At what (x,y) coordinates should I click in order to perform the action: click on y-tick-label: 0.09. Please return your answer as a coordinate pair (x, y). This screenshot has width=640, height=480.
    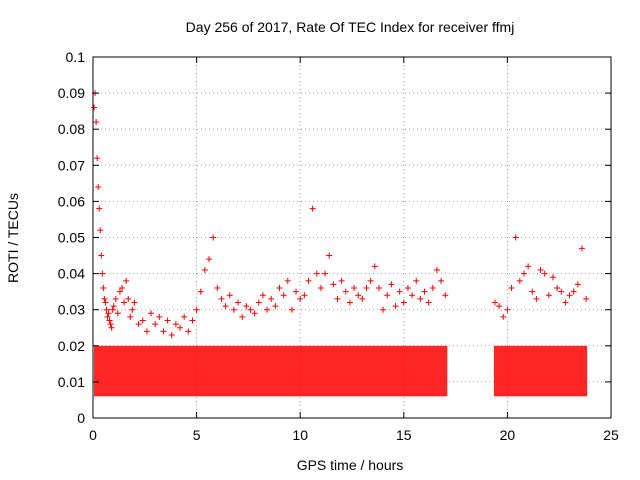
    Looking at the image, I should click on (71, 93).